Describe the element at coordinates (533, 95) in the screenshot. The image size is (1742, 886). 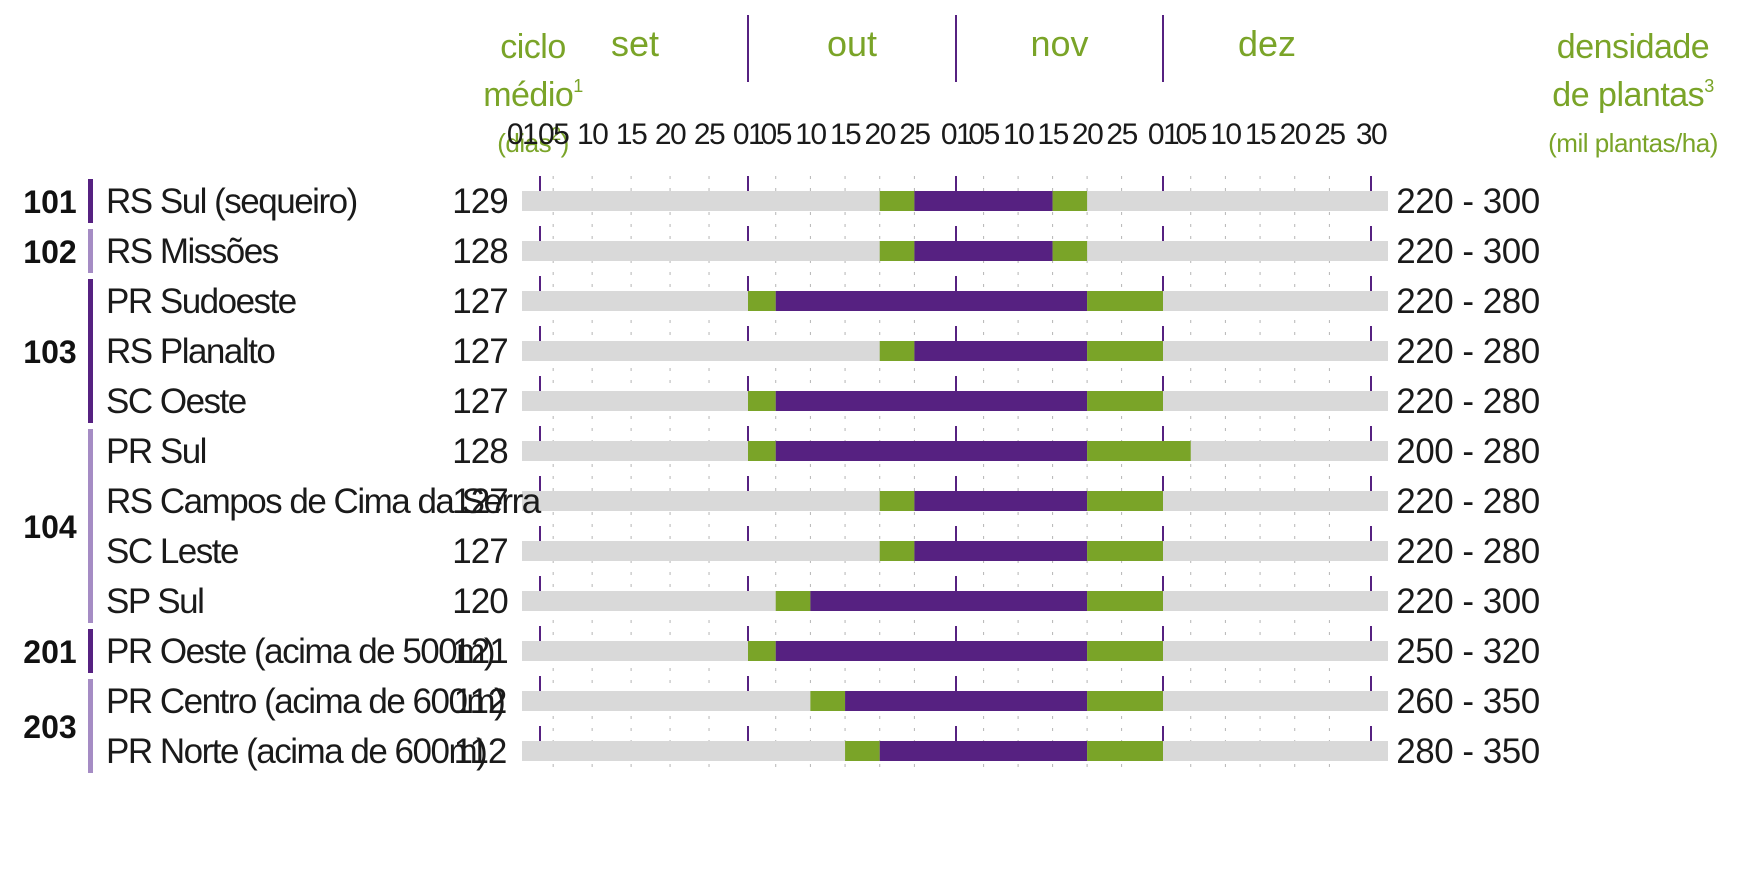
I see `cycle-header-line2: médio1` at that location.